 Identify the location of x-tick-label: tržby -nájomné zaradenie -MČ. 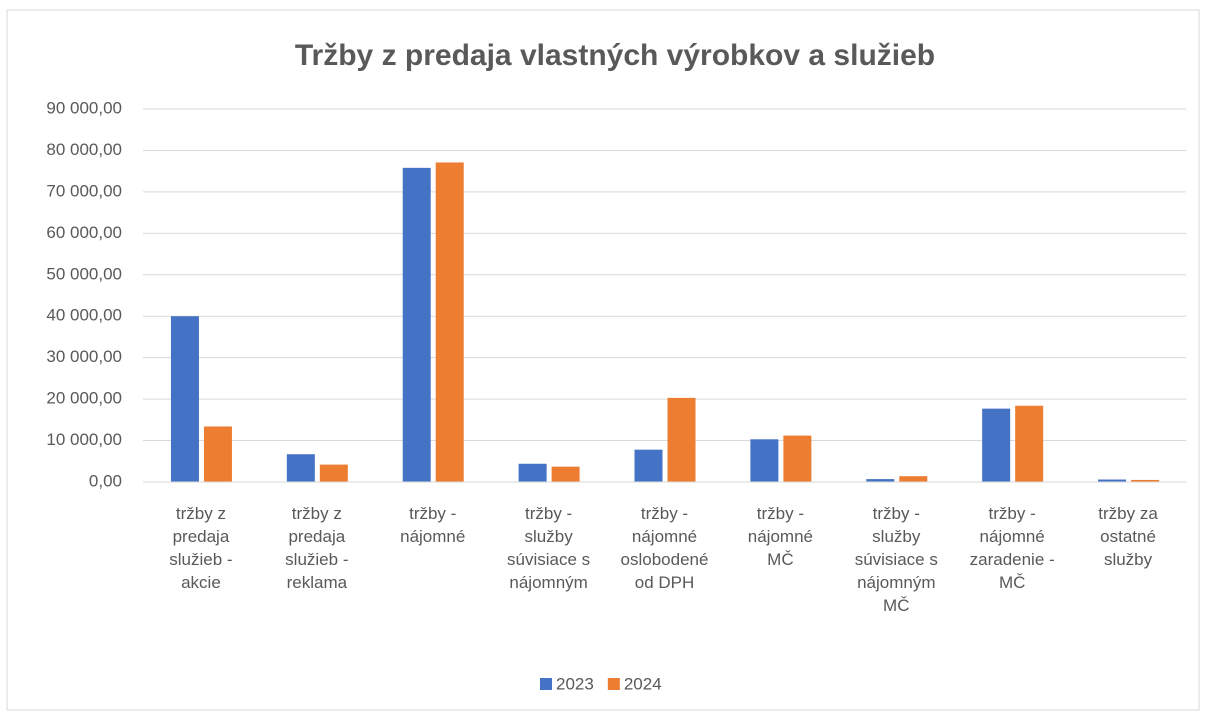
(1012, 548).